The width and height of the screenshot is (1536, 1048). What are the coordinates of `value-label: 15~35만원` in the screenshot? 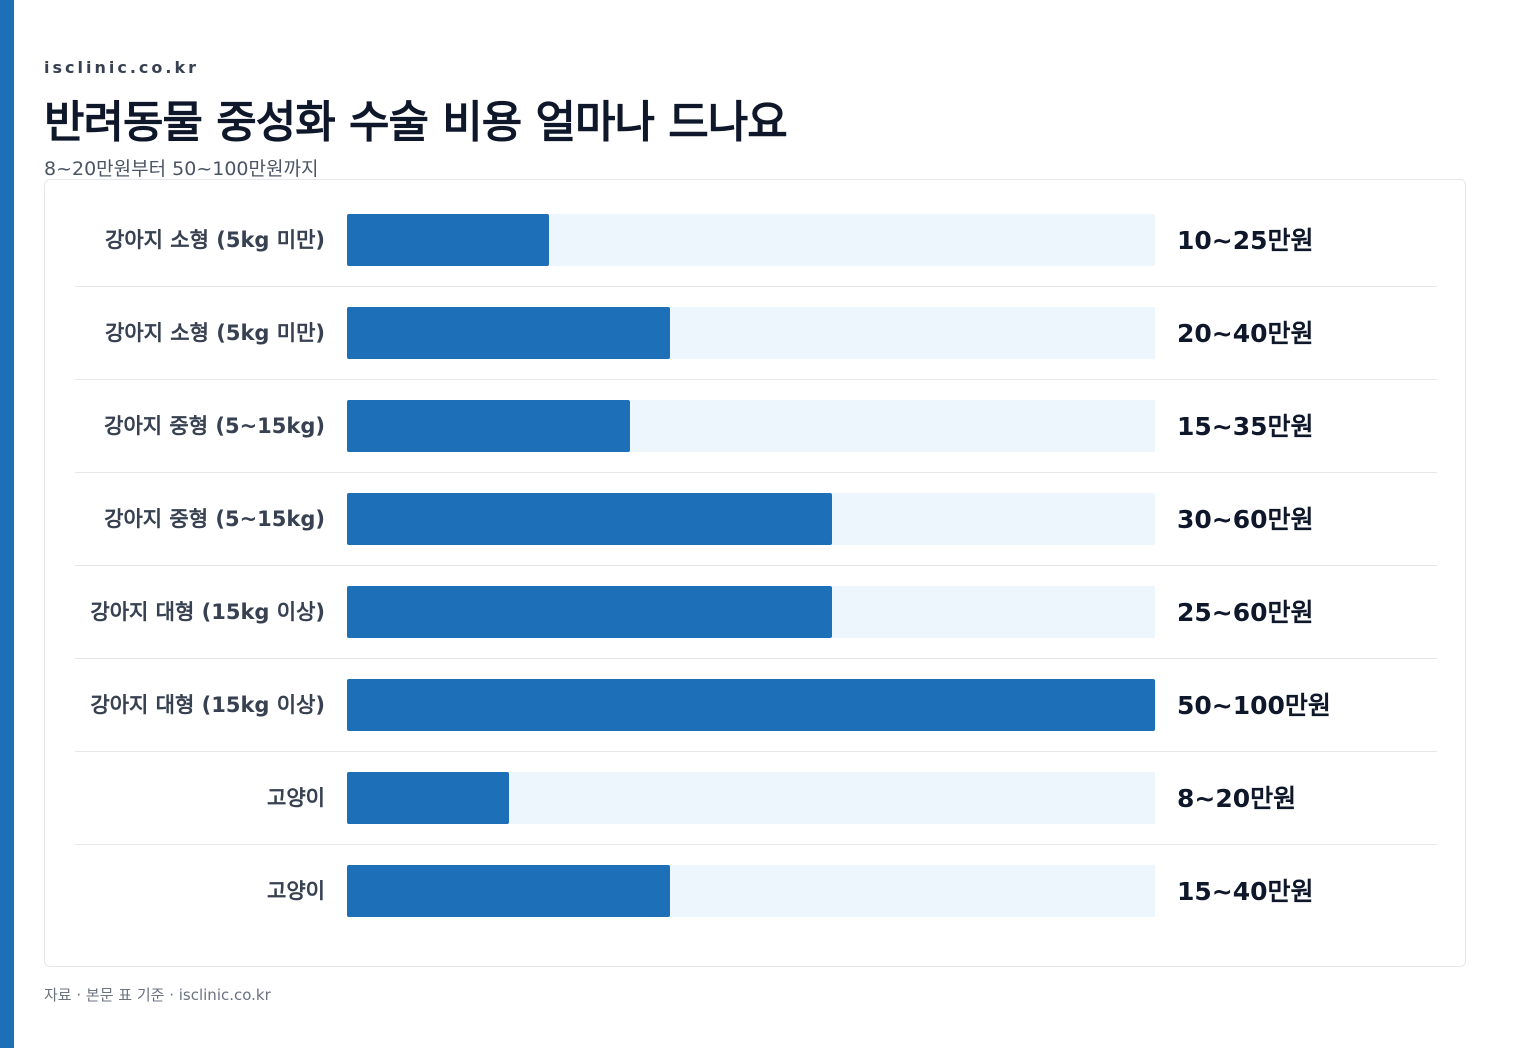 It's located at (1245, 426).